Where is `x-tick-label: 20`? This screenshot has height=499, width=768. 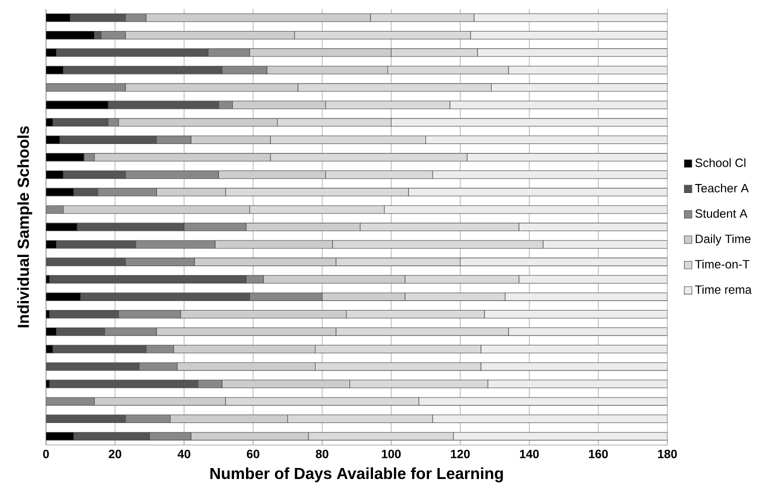
x-tick-label: 20 is located at coordinates (115, 454).